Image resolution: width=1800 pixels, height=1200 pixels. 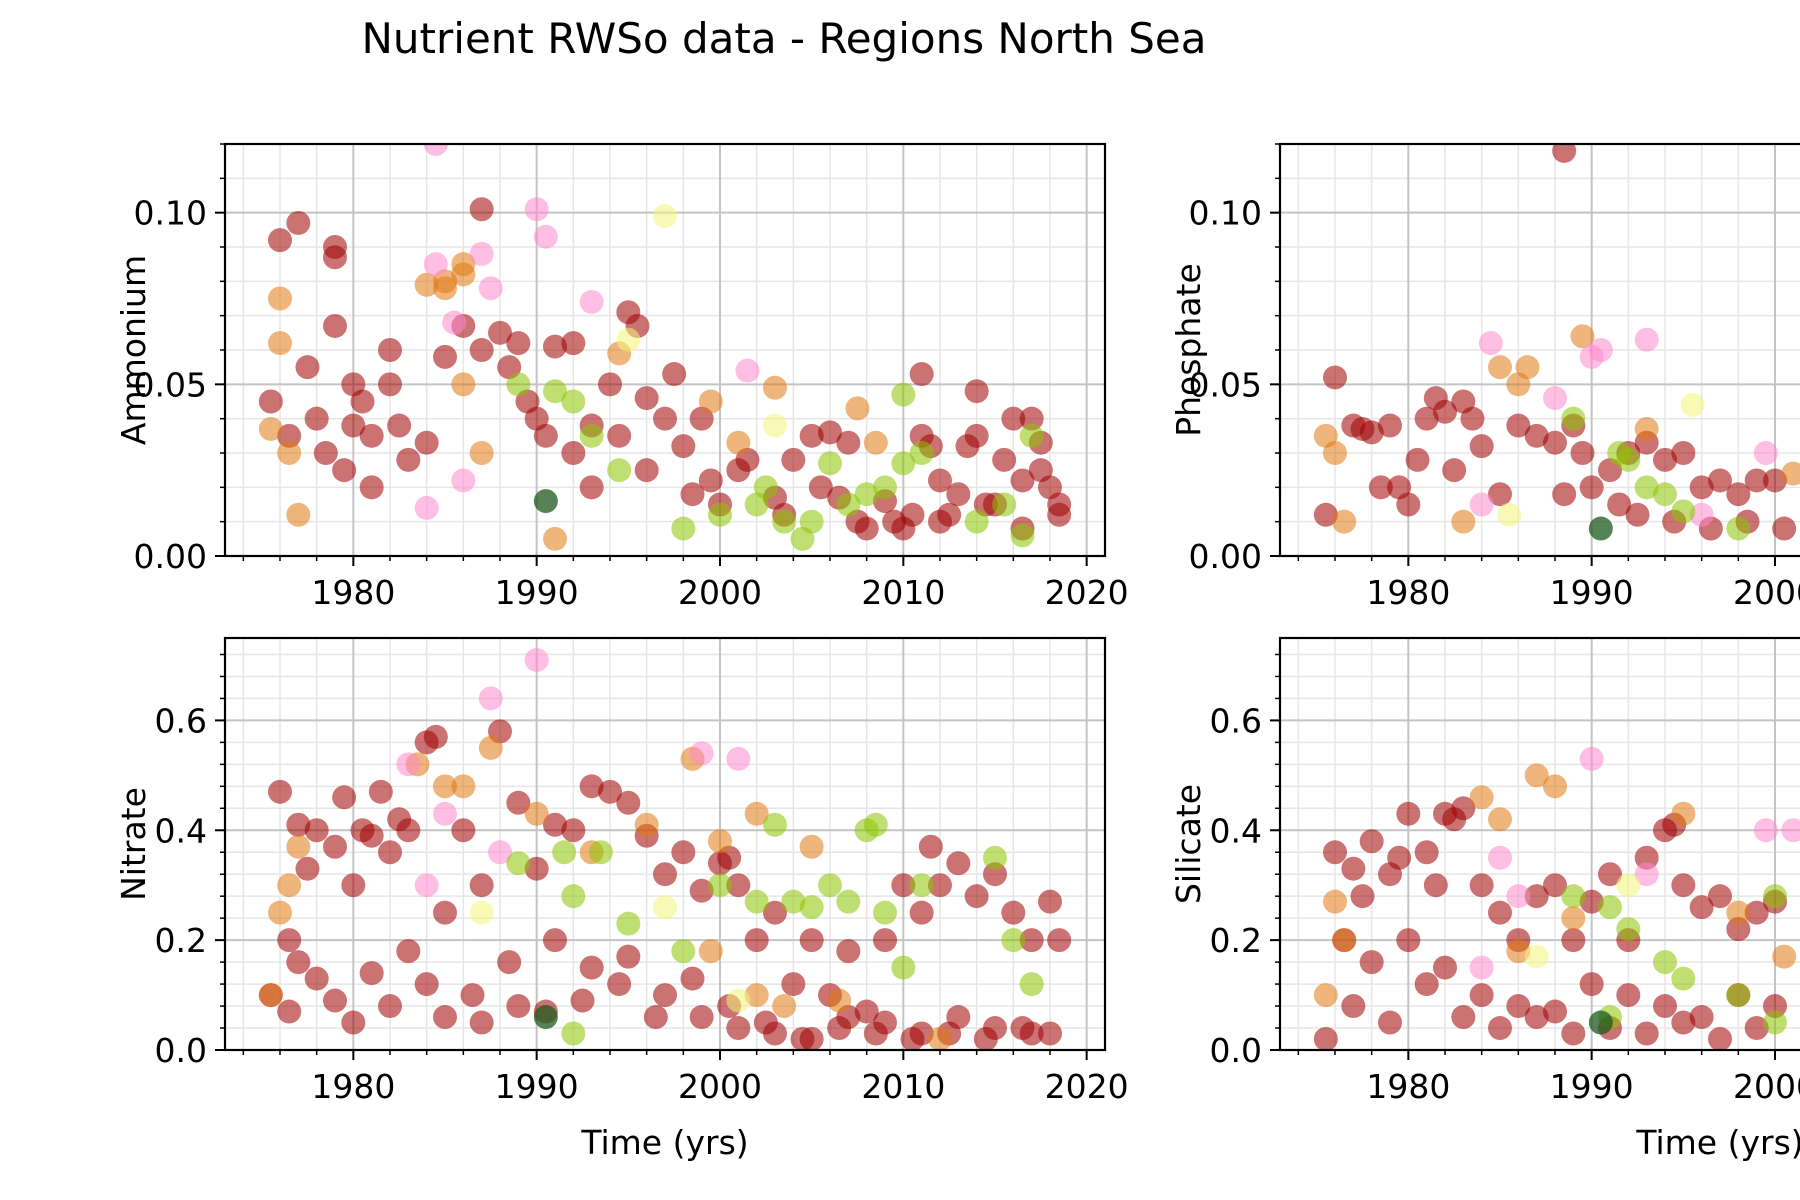 I want to click on y-tick-label: 0.4, so click(x=1236, y=830).